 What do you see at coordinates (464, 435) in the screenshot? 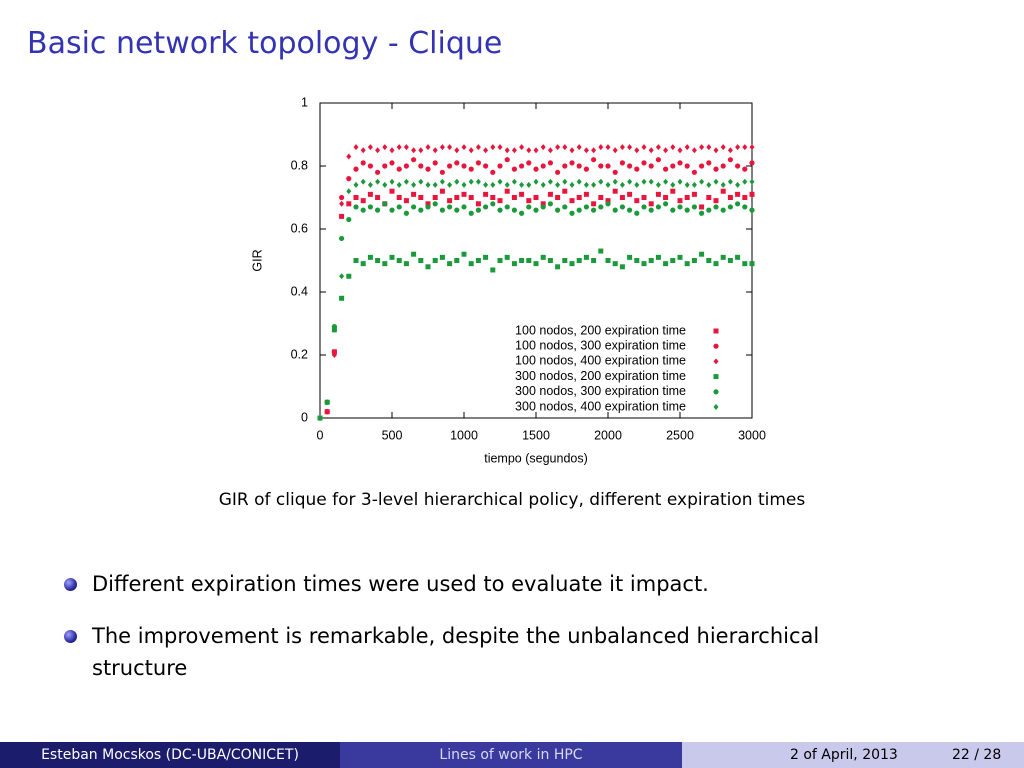
I see `x-tick-label: 1000` at bounding box center [464, 435].